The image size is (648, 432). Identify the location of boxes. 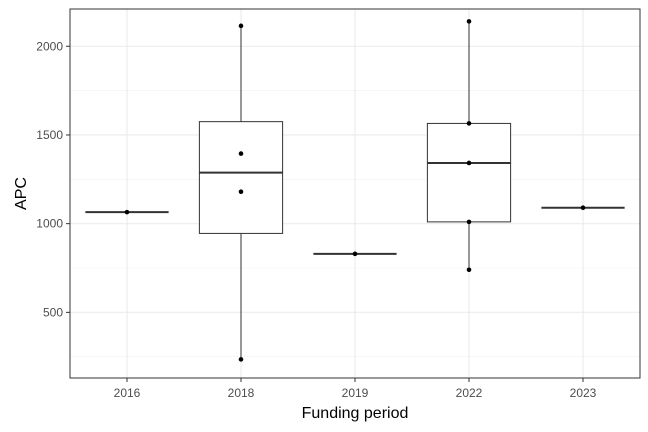
(355, 177).